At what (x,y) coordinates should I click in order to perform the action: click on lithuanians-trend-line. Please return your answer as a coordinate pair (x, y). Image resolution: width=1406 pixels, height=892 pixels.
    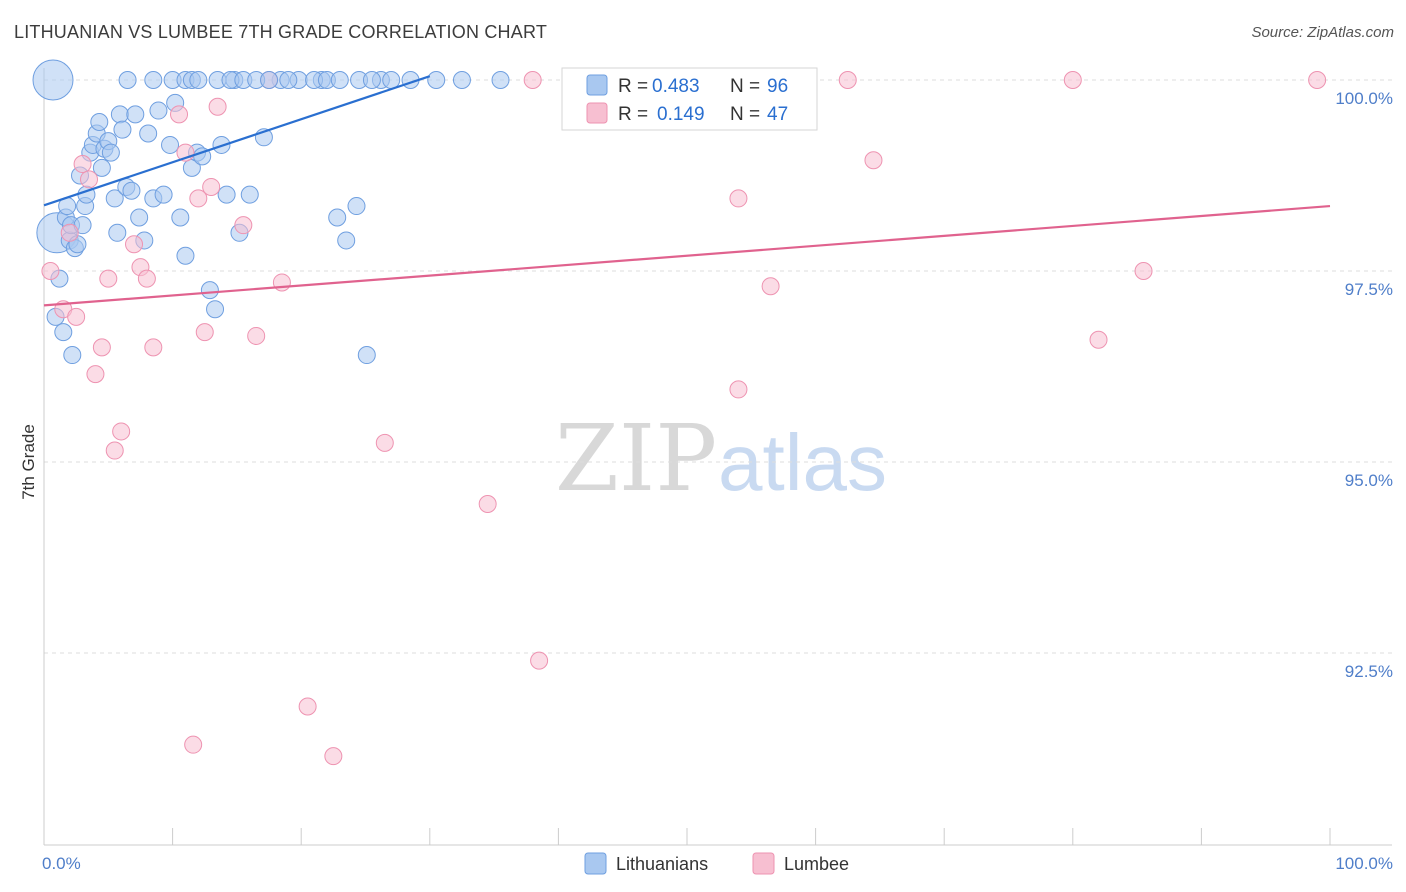
    Looking at the image, I should click on (237, 141).